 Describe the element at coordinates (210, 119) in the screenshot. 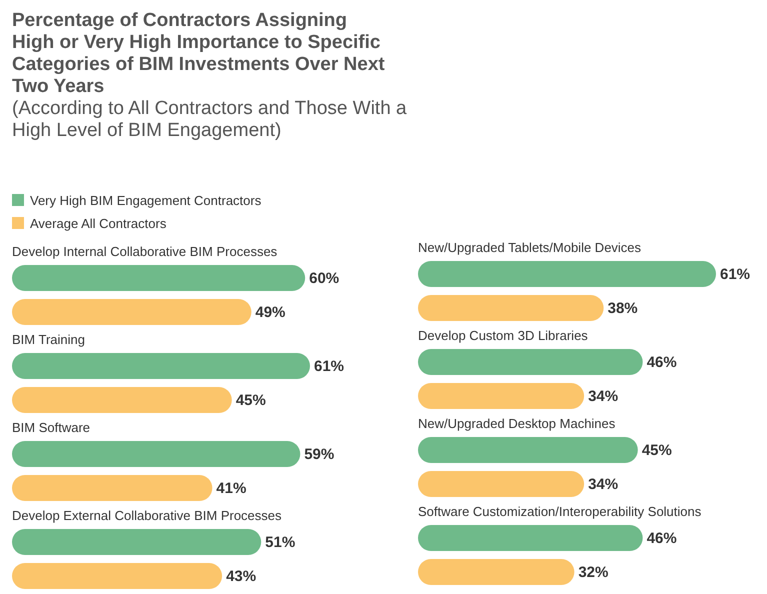

I see `chart-subtitle: (According to All Contractors and Those With a High Level of BIM Engagement)` at that location.